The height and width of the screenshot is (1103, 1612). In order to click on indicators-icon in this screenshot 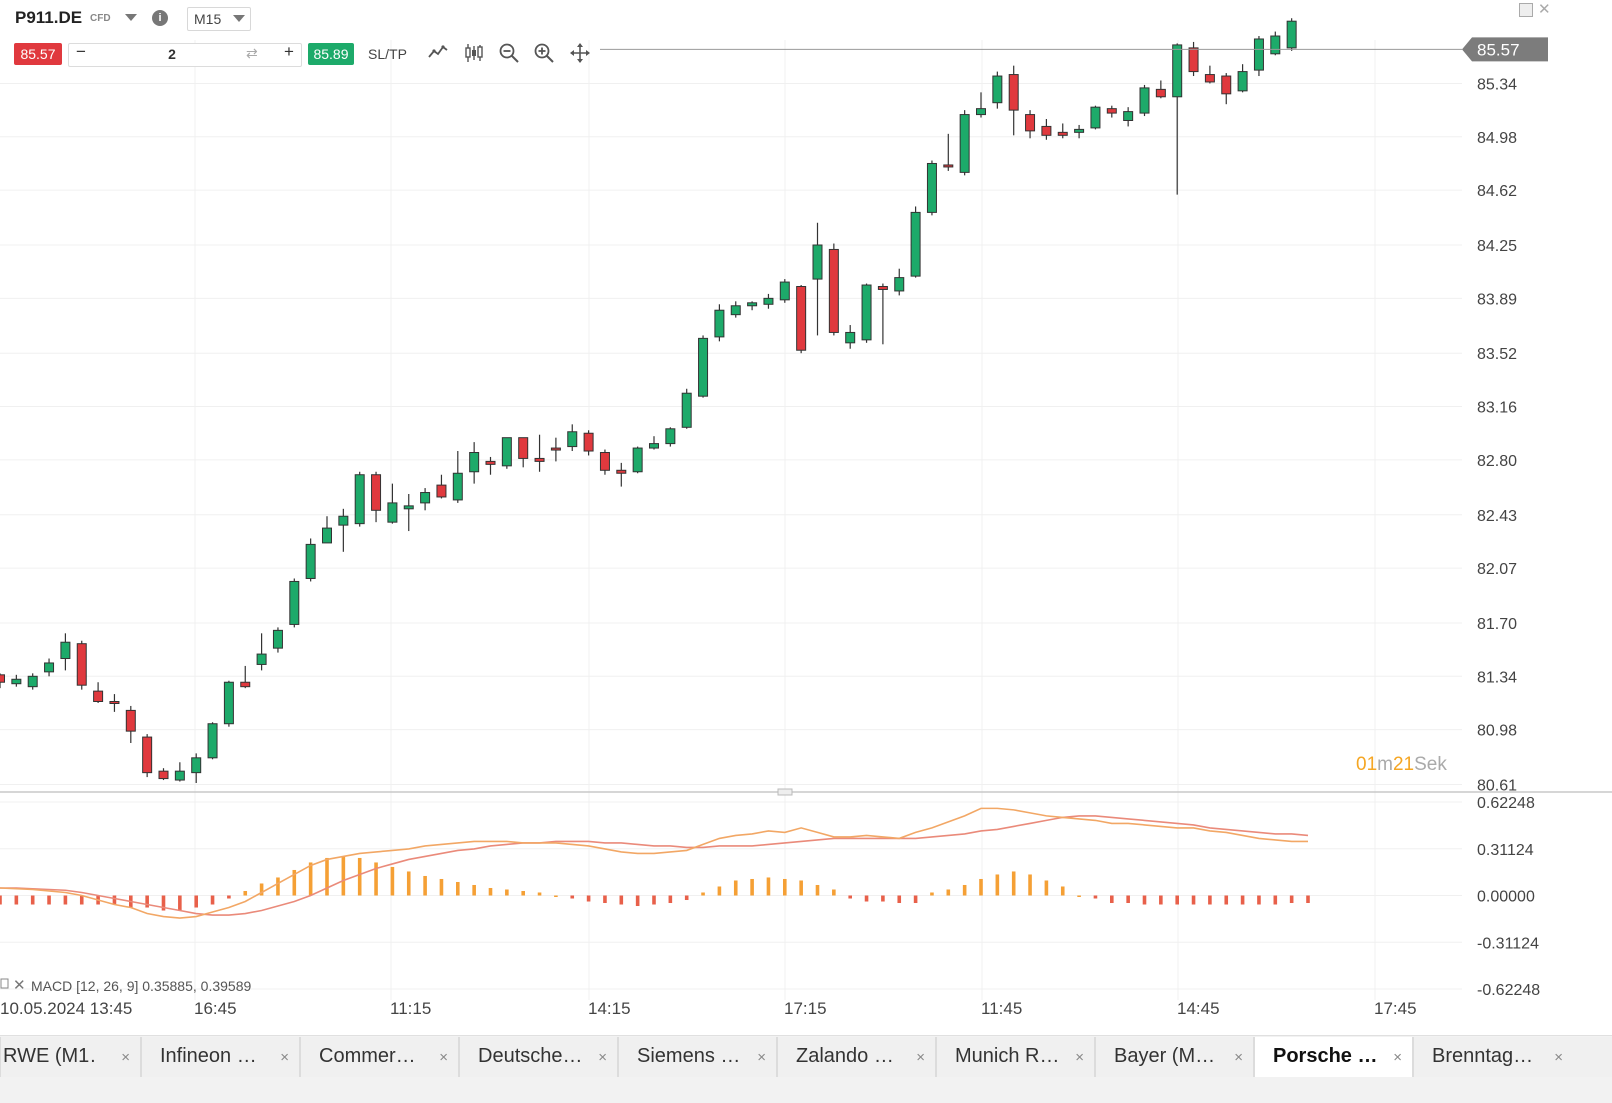, I will do `click(474, 53)`.